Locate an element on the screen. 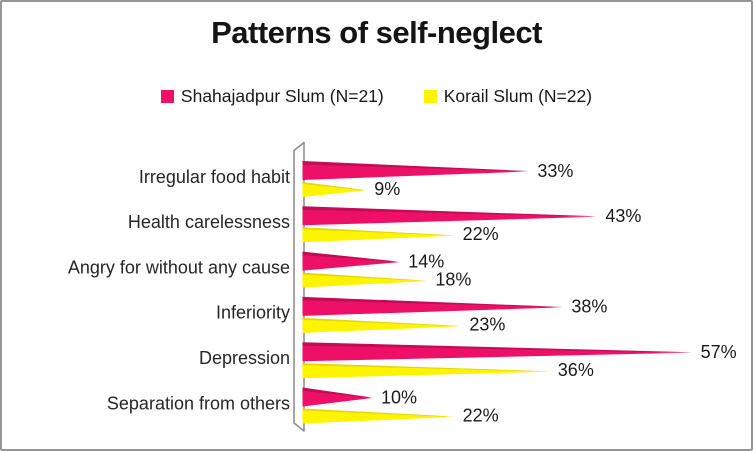  category-label: Depression is located at coordinates (244, 358).